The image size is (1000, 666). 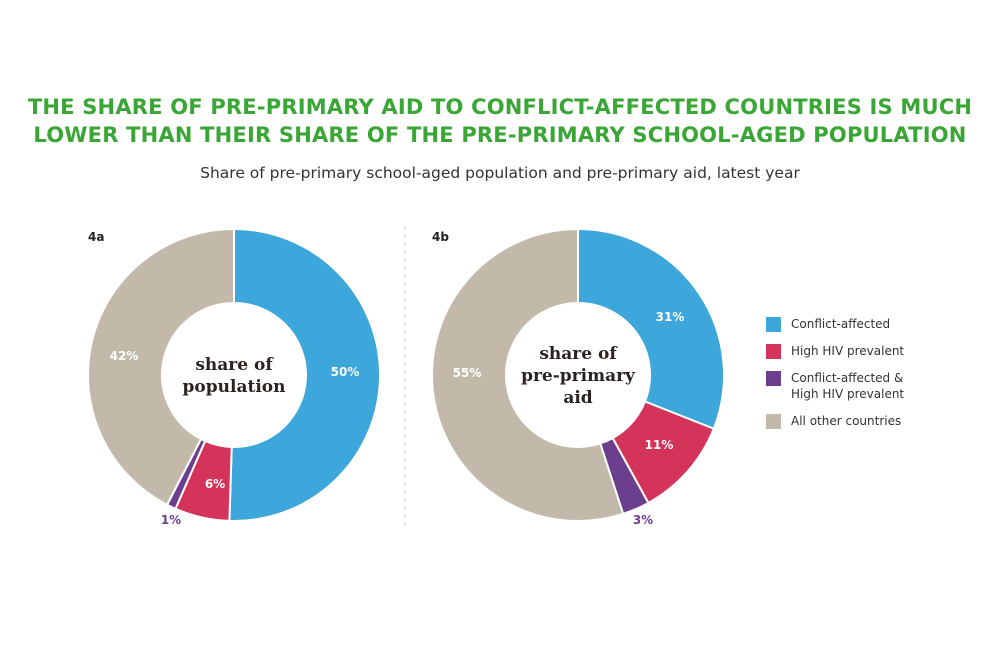 I want to click on slice-label: 6%, so click(x=215, y=484).